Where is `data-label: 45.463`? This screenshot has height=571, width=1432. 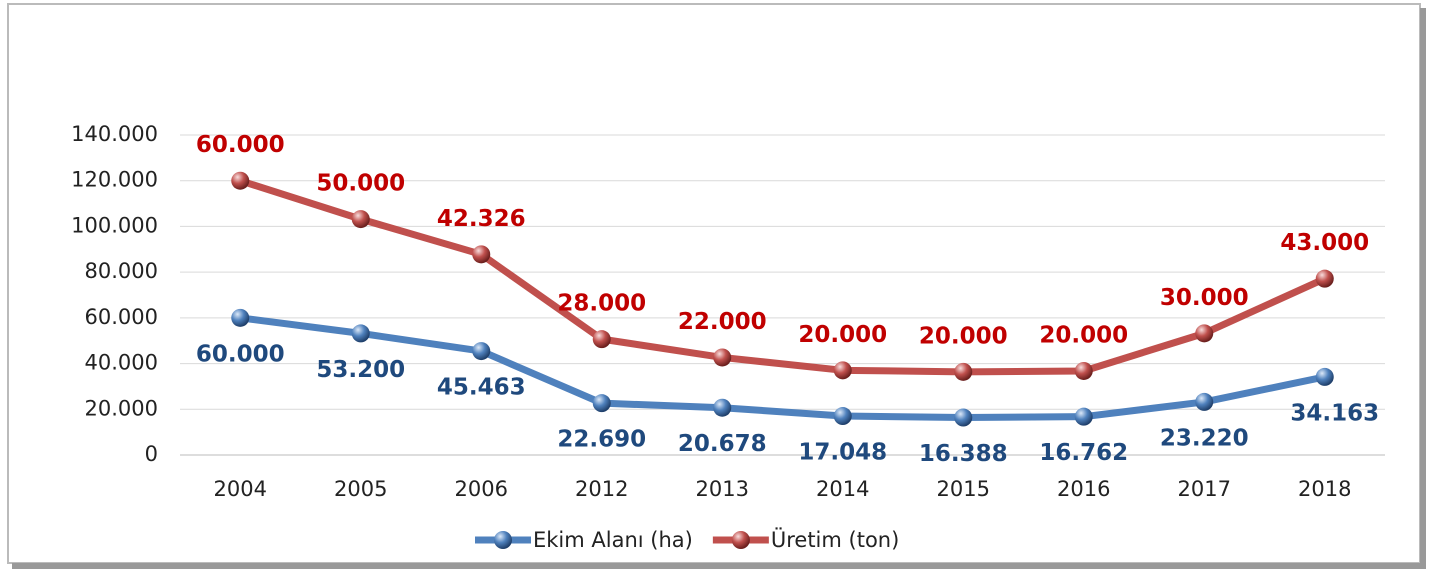
data-label: 45.463 is located at coordinates (481, 388).